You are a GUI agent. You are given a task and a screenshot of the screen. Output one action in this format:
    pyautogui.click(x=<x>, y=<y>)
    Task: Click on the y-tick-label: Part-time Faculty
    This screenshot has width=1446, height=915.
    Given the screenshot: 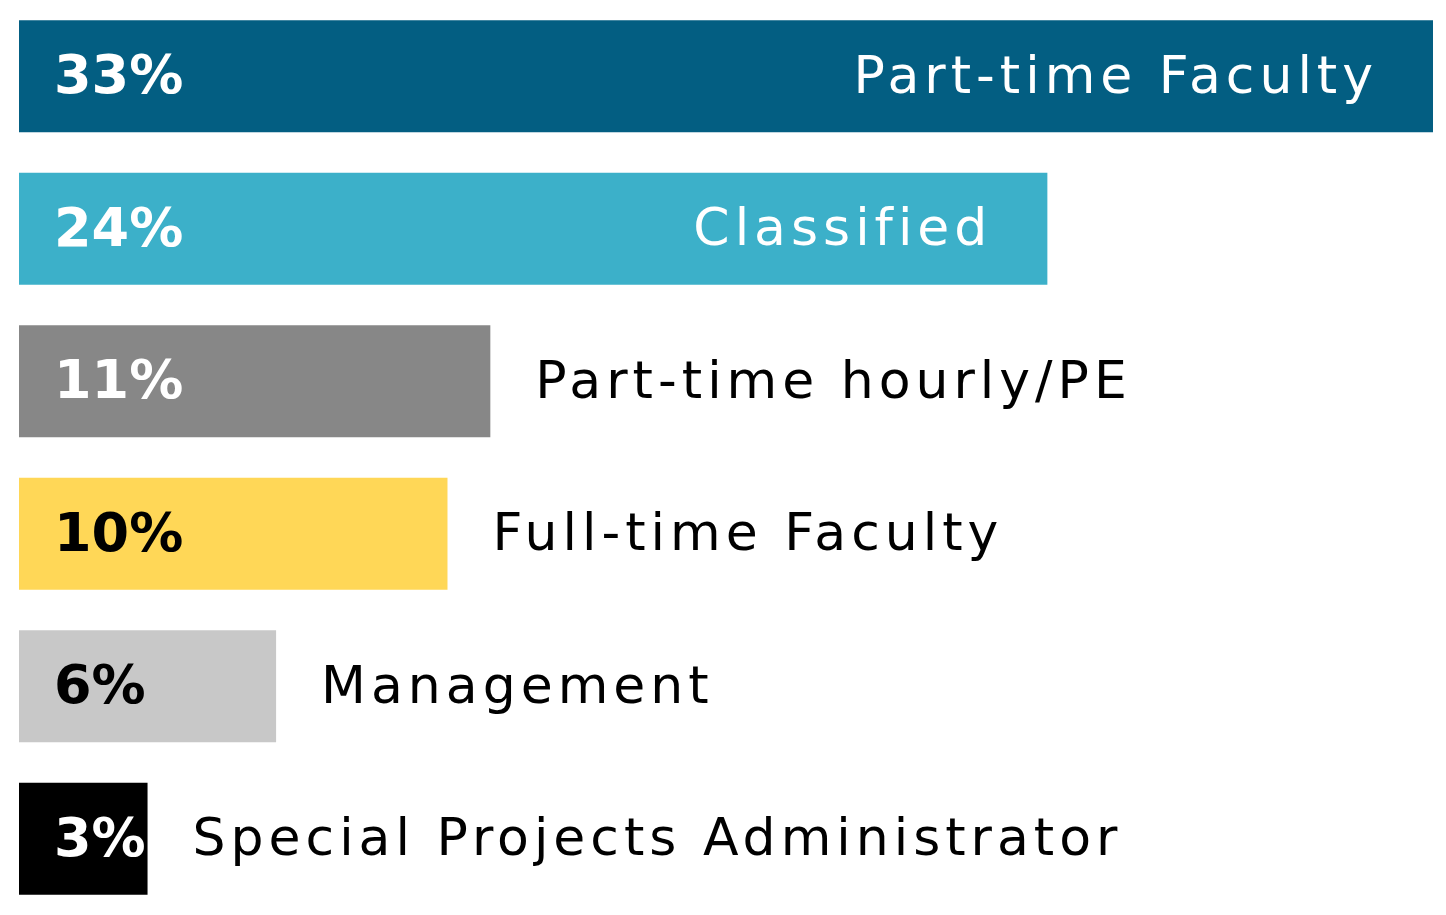 What is the action you would take?
    pyautogui.click(x=1116, y=74)
    